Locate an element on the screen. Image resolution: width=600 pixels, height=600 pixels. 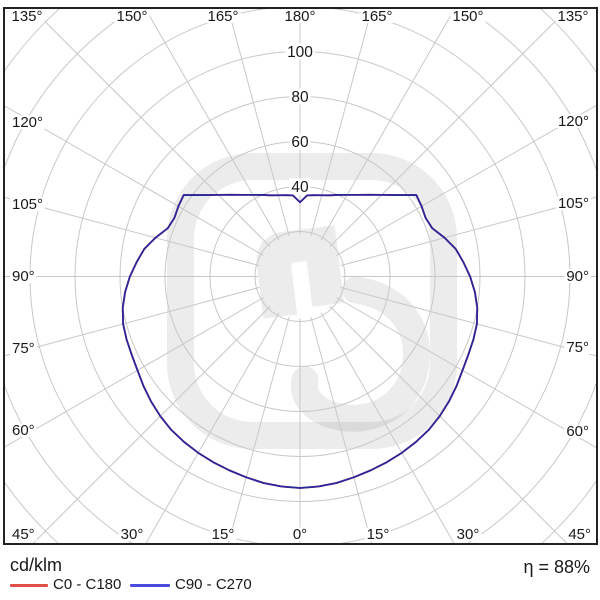
ring-label: 40 is located at coordinates (300, 187).